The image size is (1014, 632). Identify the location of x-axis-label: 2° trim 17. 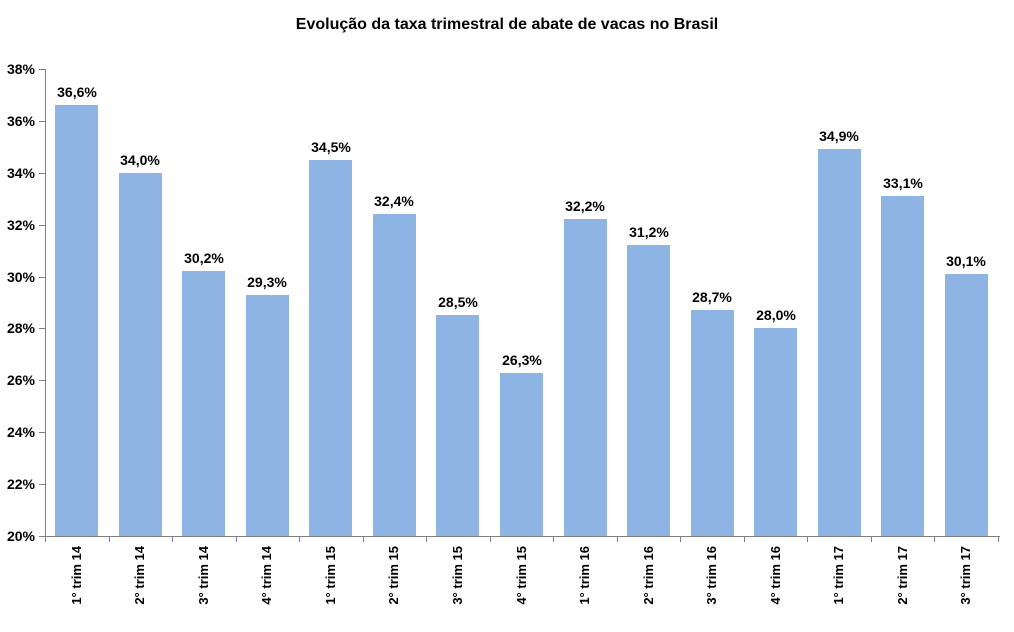
(902, 575).